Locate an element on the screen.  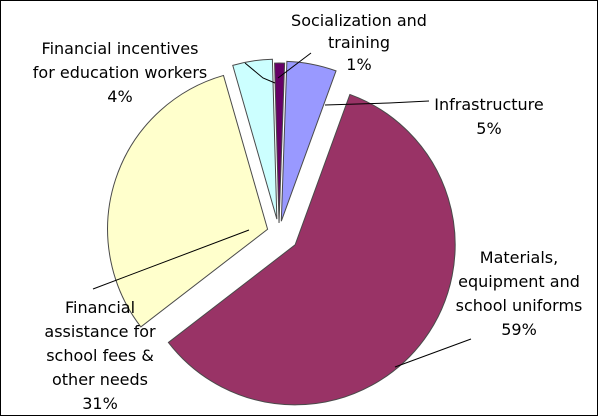
slice-label-line: equipment and is located at coordinates (519, 281).